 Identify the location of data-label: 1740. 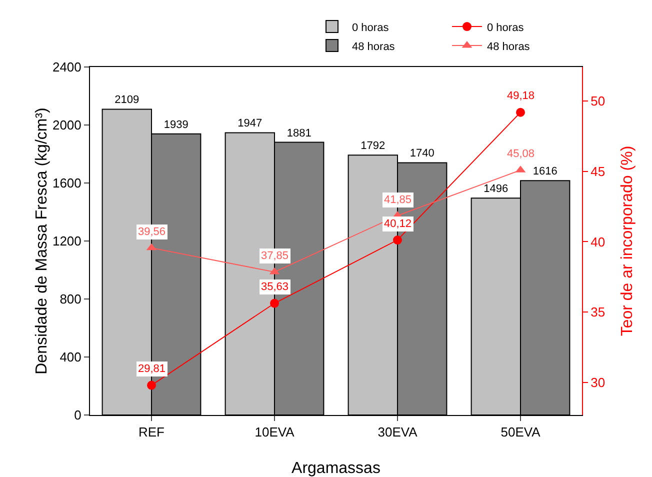
(422, 154).